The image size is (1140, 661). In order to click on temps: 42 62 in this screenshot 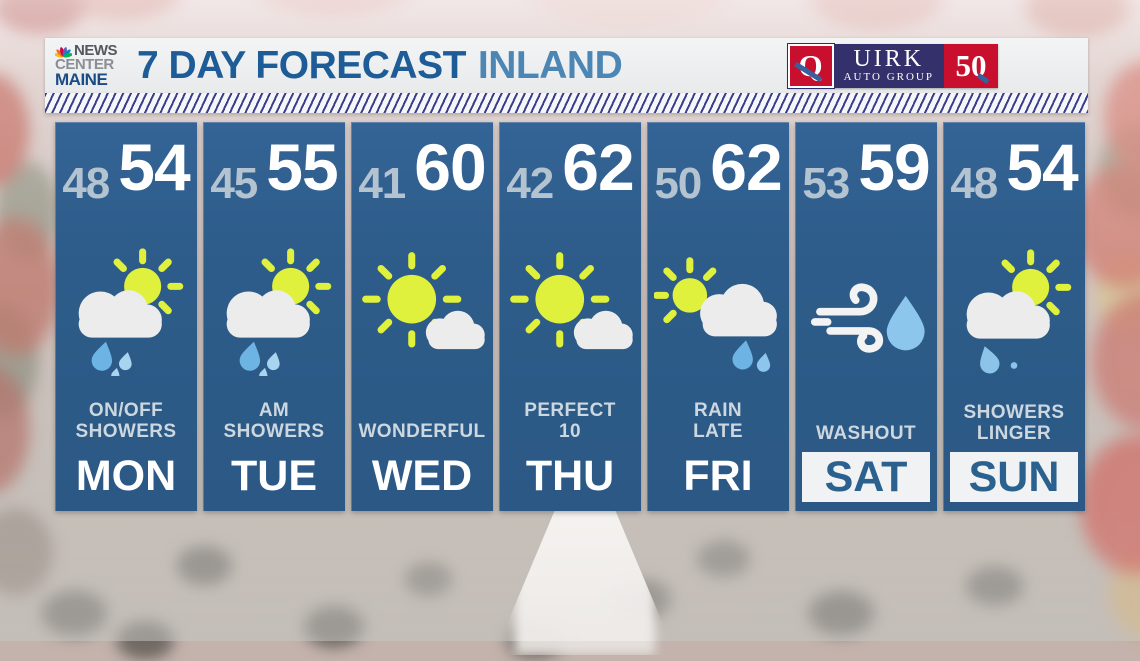, I will do `click(570, 174)`.